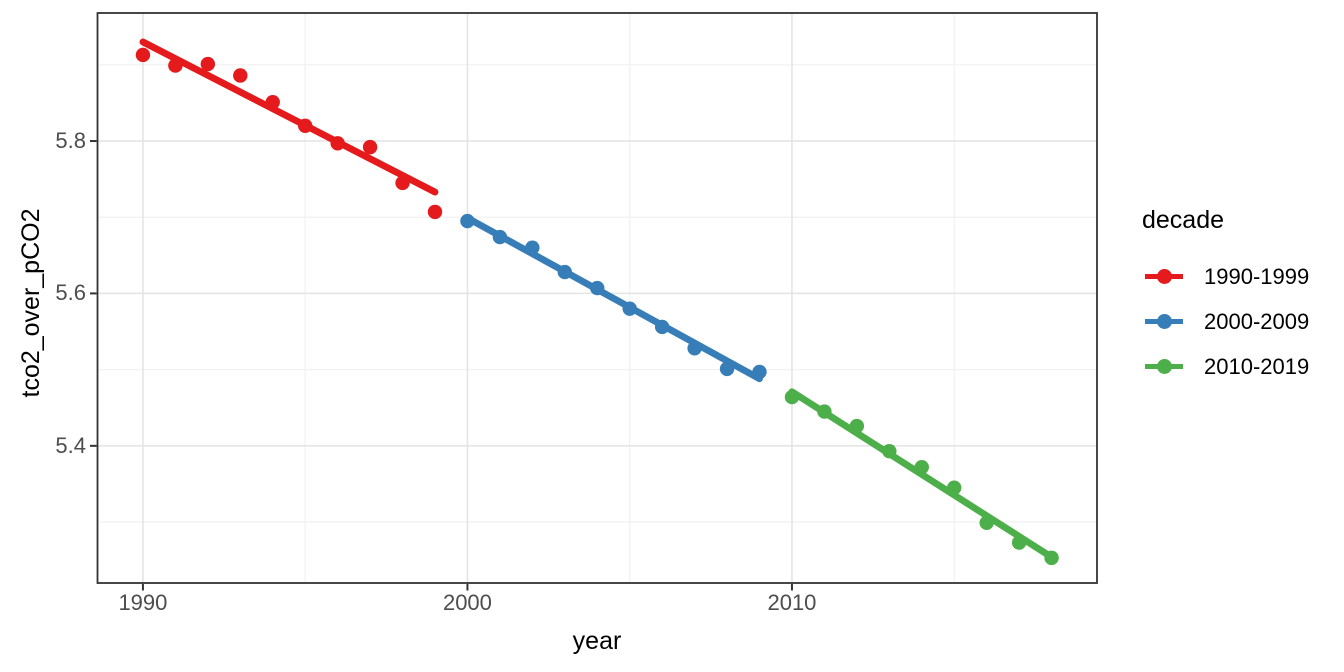 This screenshot has height=672, width=1344. Describe the element at coordinates (1257, 321) in the screenshot. I see `legend-item-label: 2000-2009` at that location.